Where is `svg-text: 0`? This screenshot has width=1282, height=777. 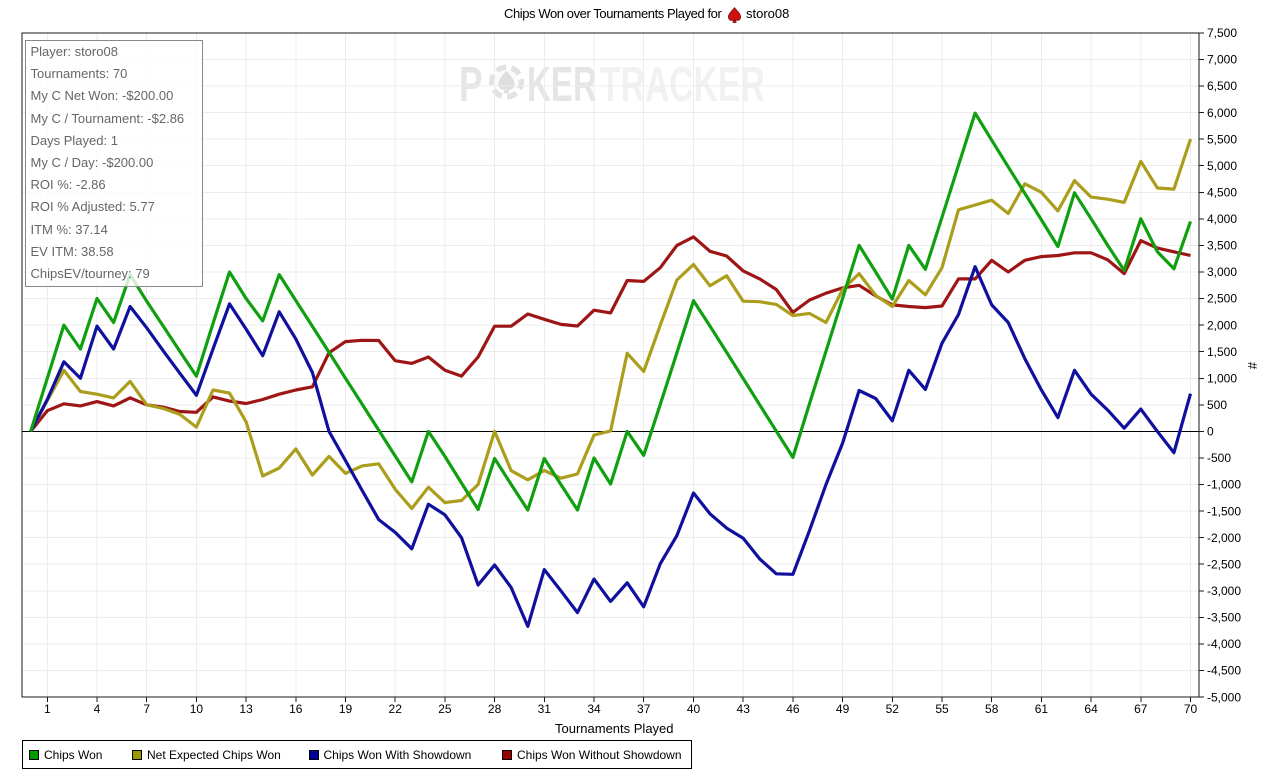 svg-text: 0 is located at coordinates (1210, 432).